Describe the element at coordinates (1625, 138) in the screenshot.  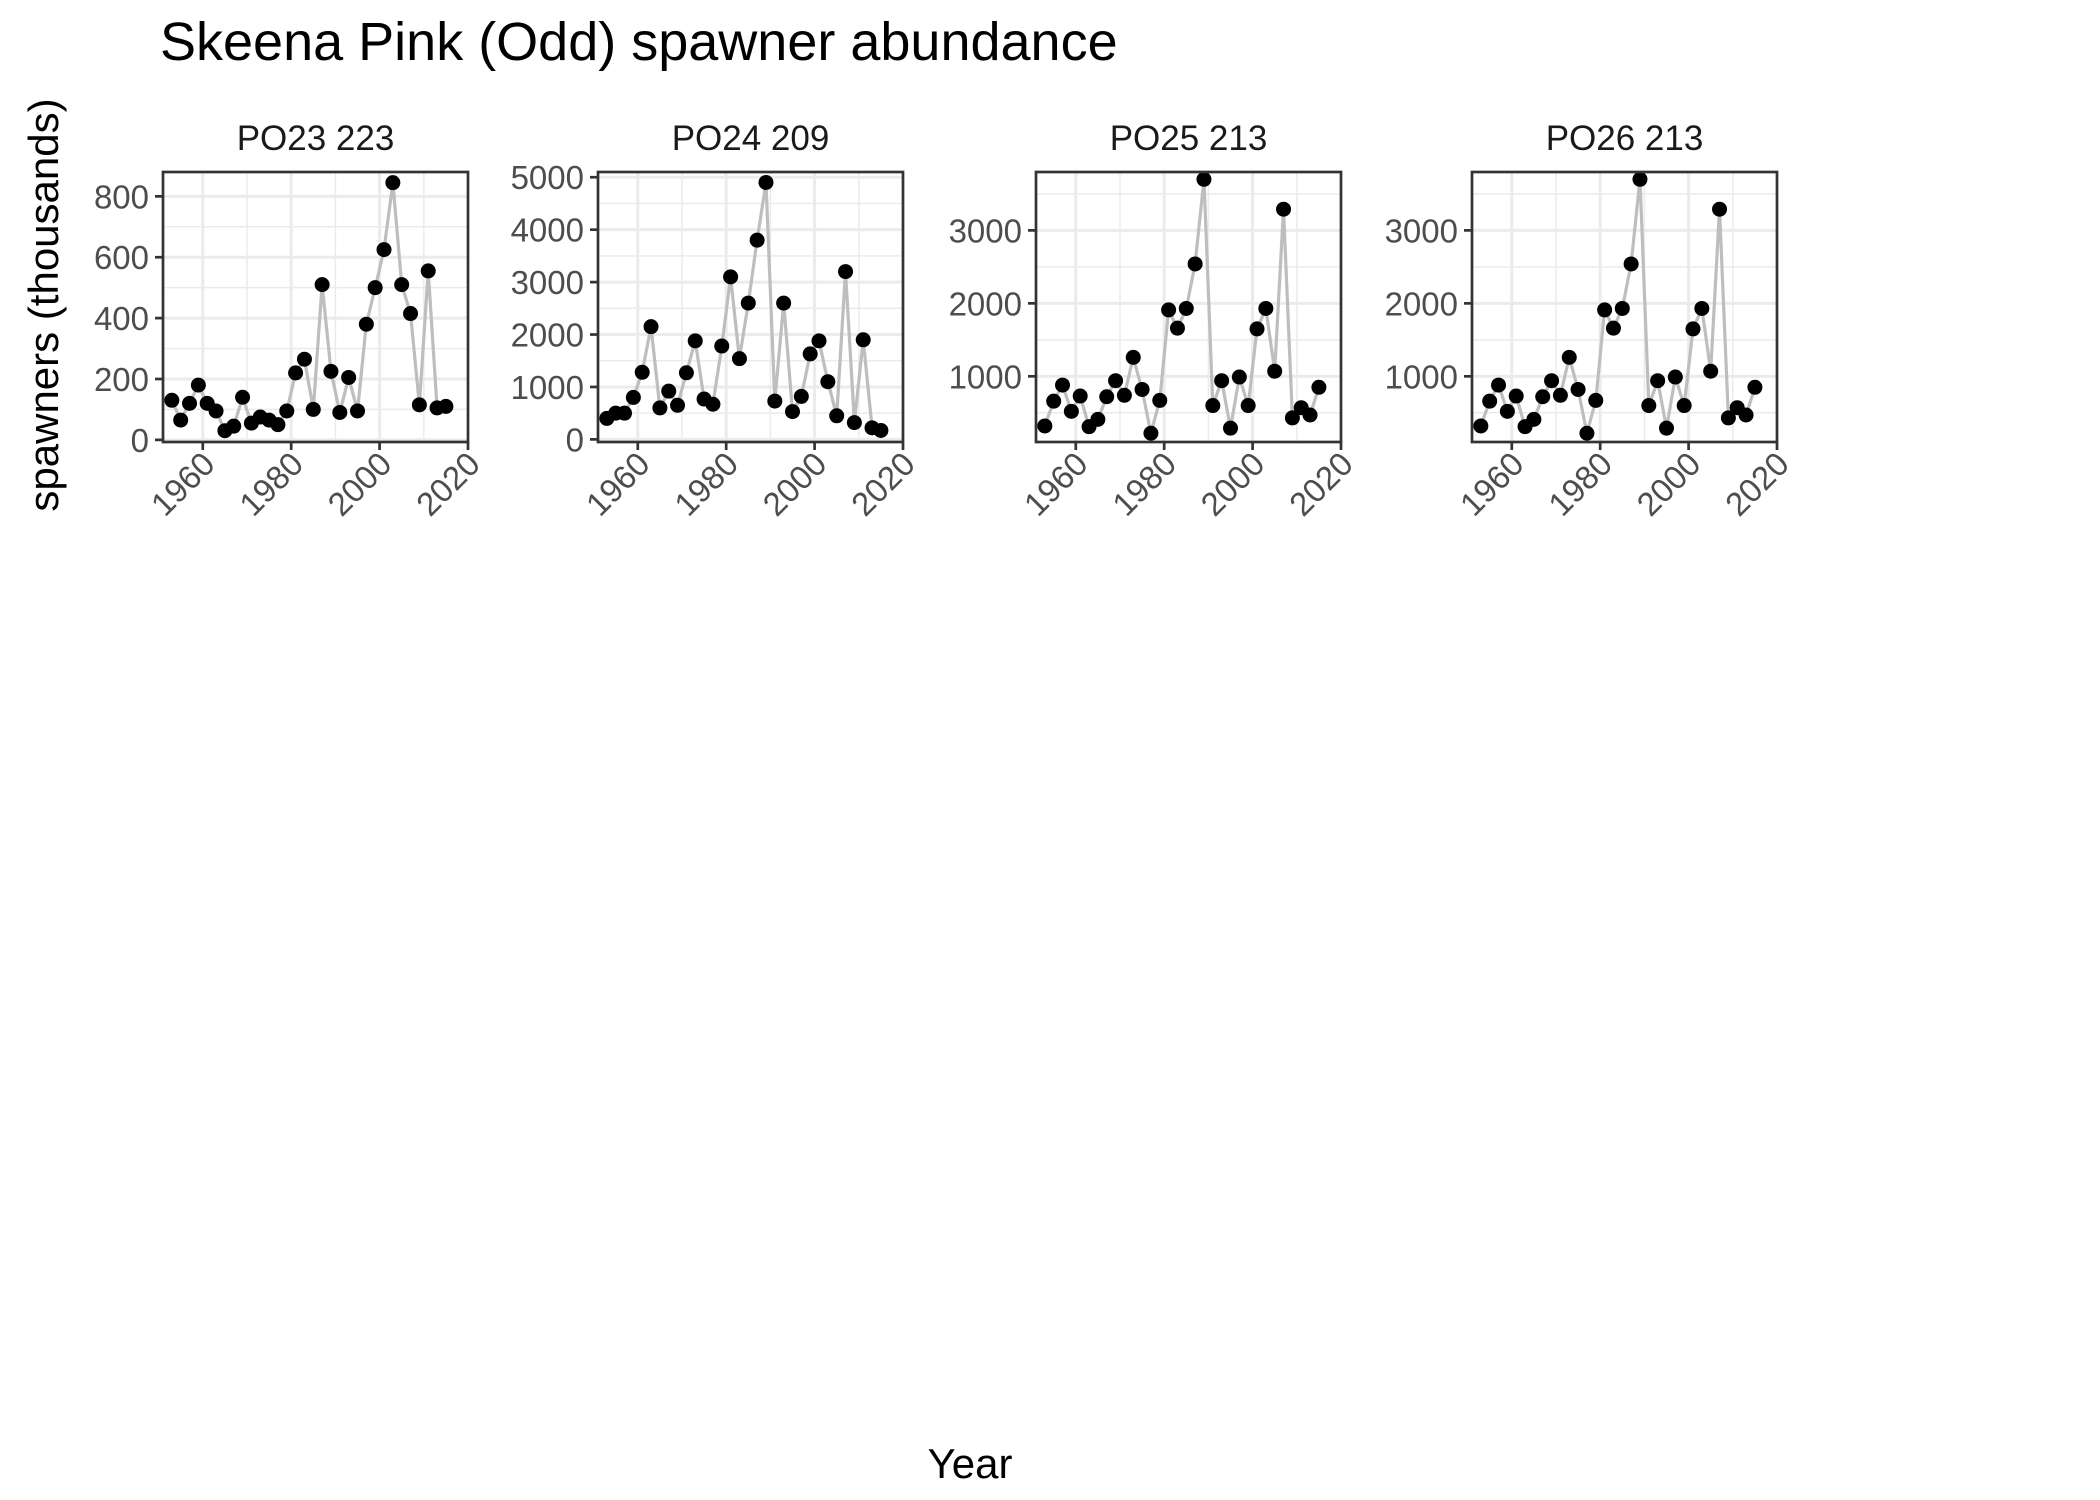
I see `panel-title: PO26 213` at that location.